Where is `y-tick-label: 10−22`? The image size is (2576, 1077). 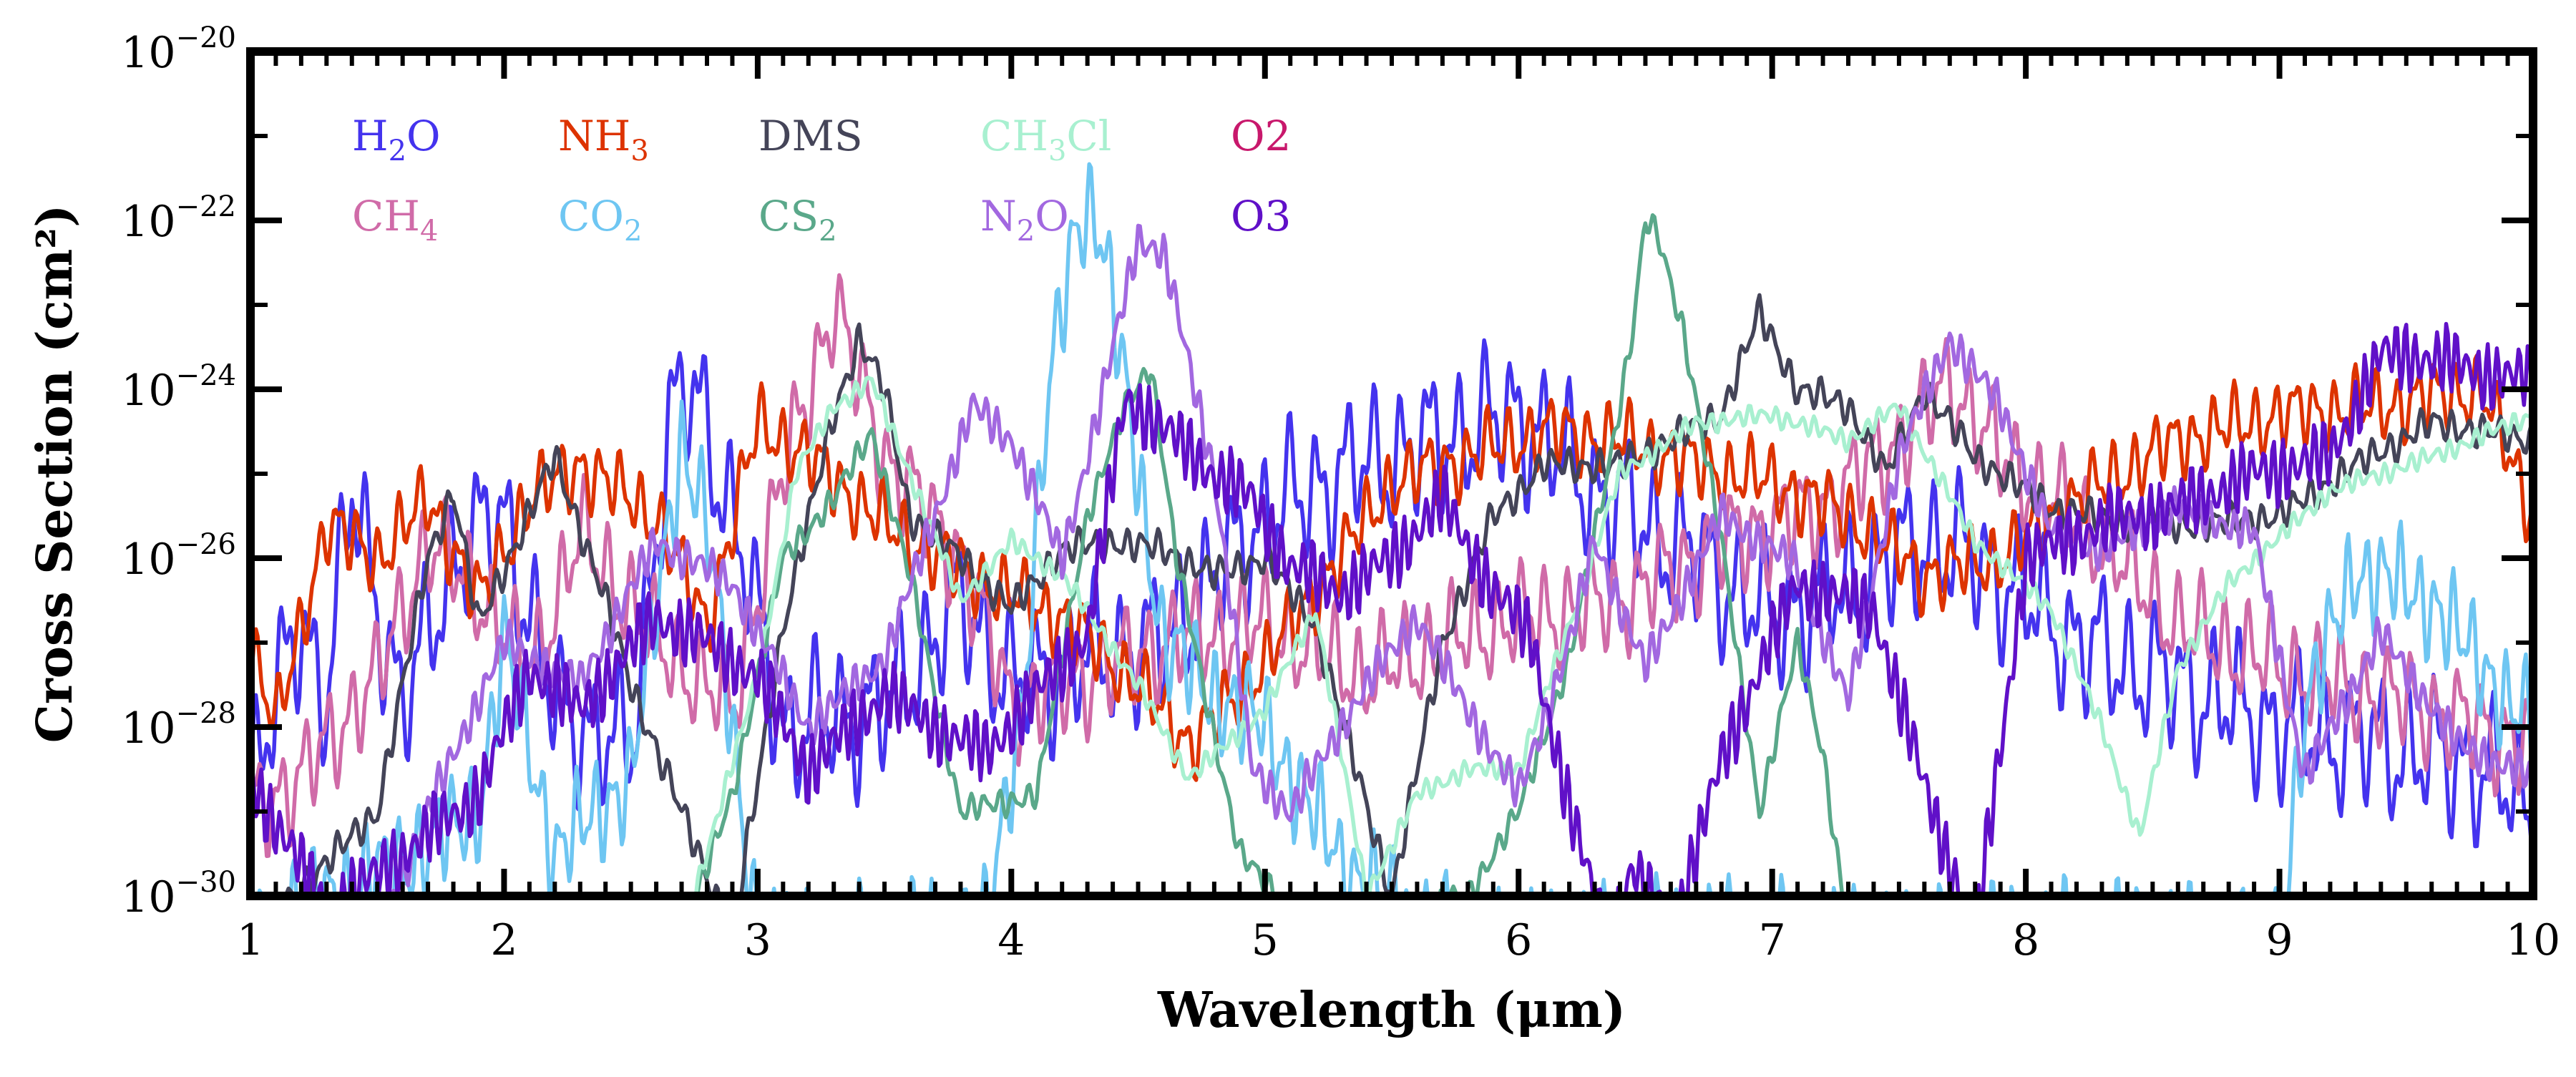
y-tick-label: 10−22 is located at coordinates (178, 218).